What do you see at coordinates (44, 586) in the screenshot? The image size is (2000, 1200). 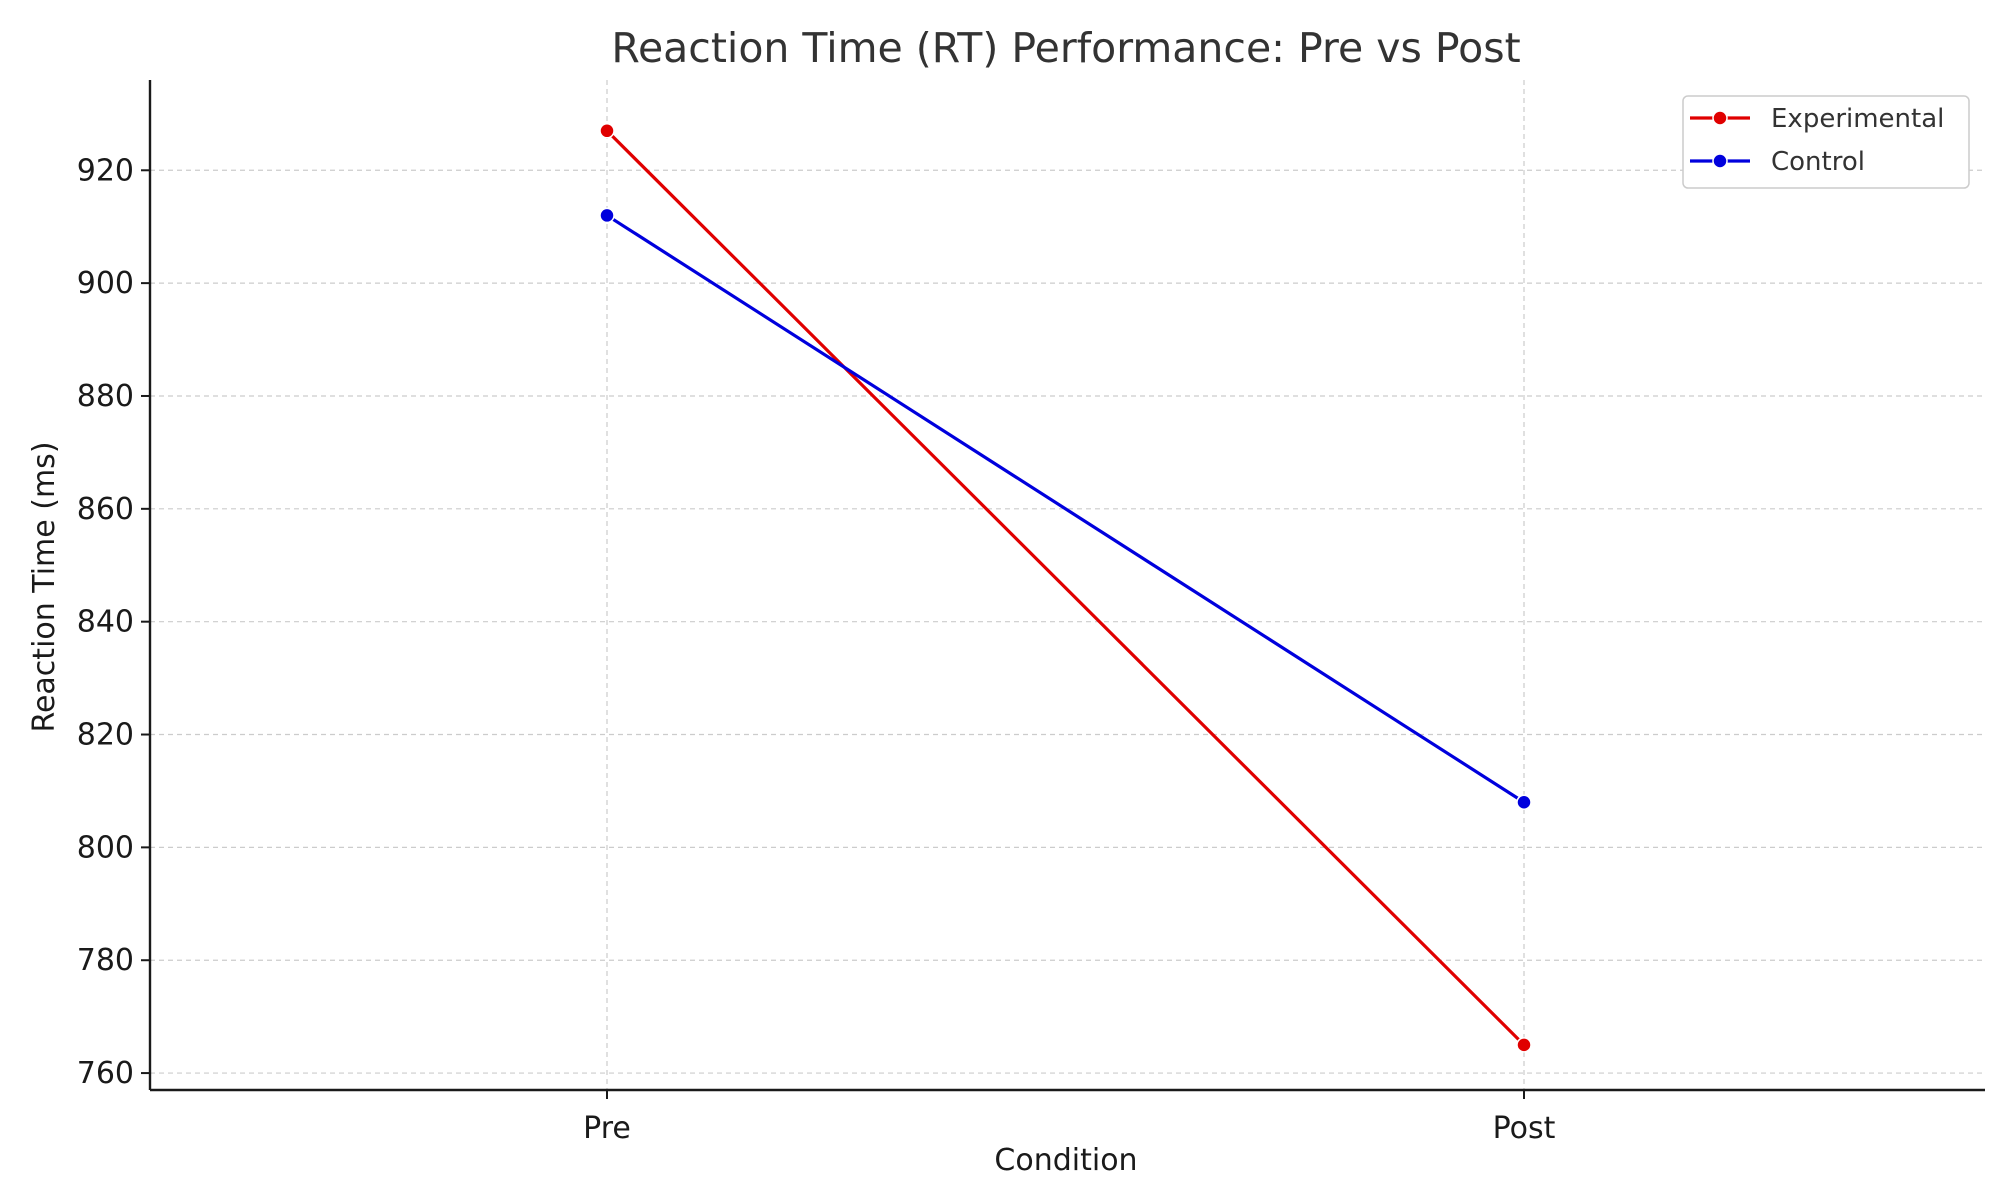 I see `y-axis-label: Reaction Time (ms)` at bounding box center [44, 586].